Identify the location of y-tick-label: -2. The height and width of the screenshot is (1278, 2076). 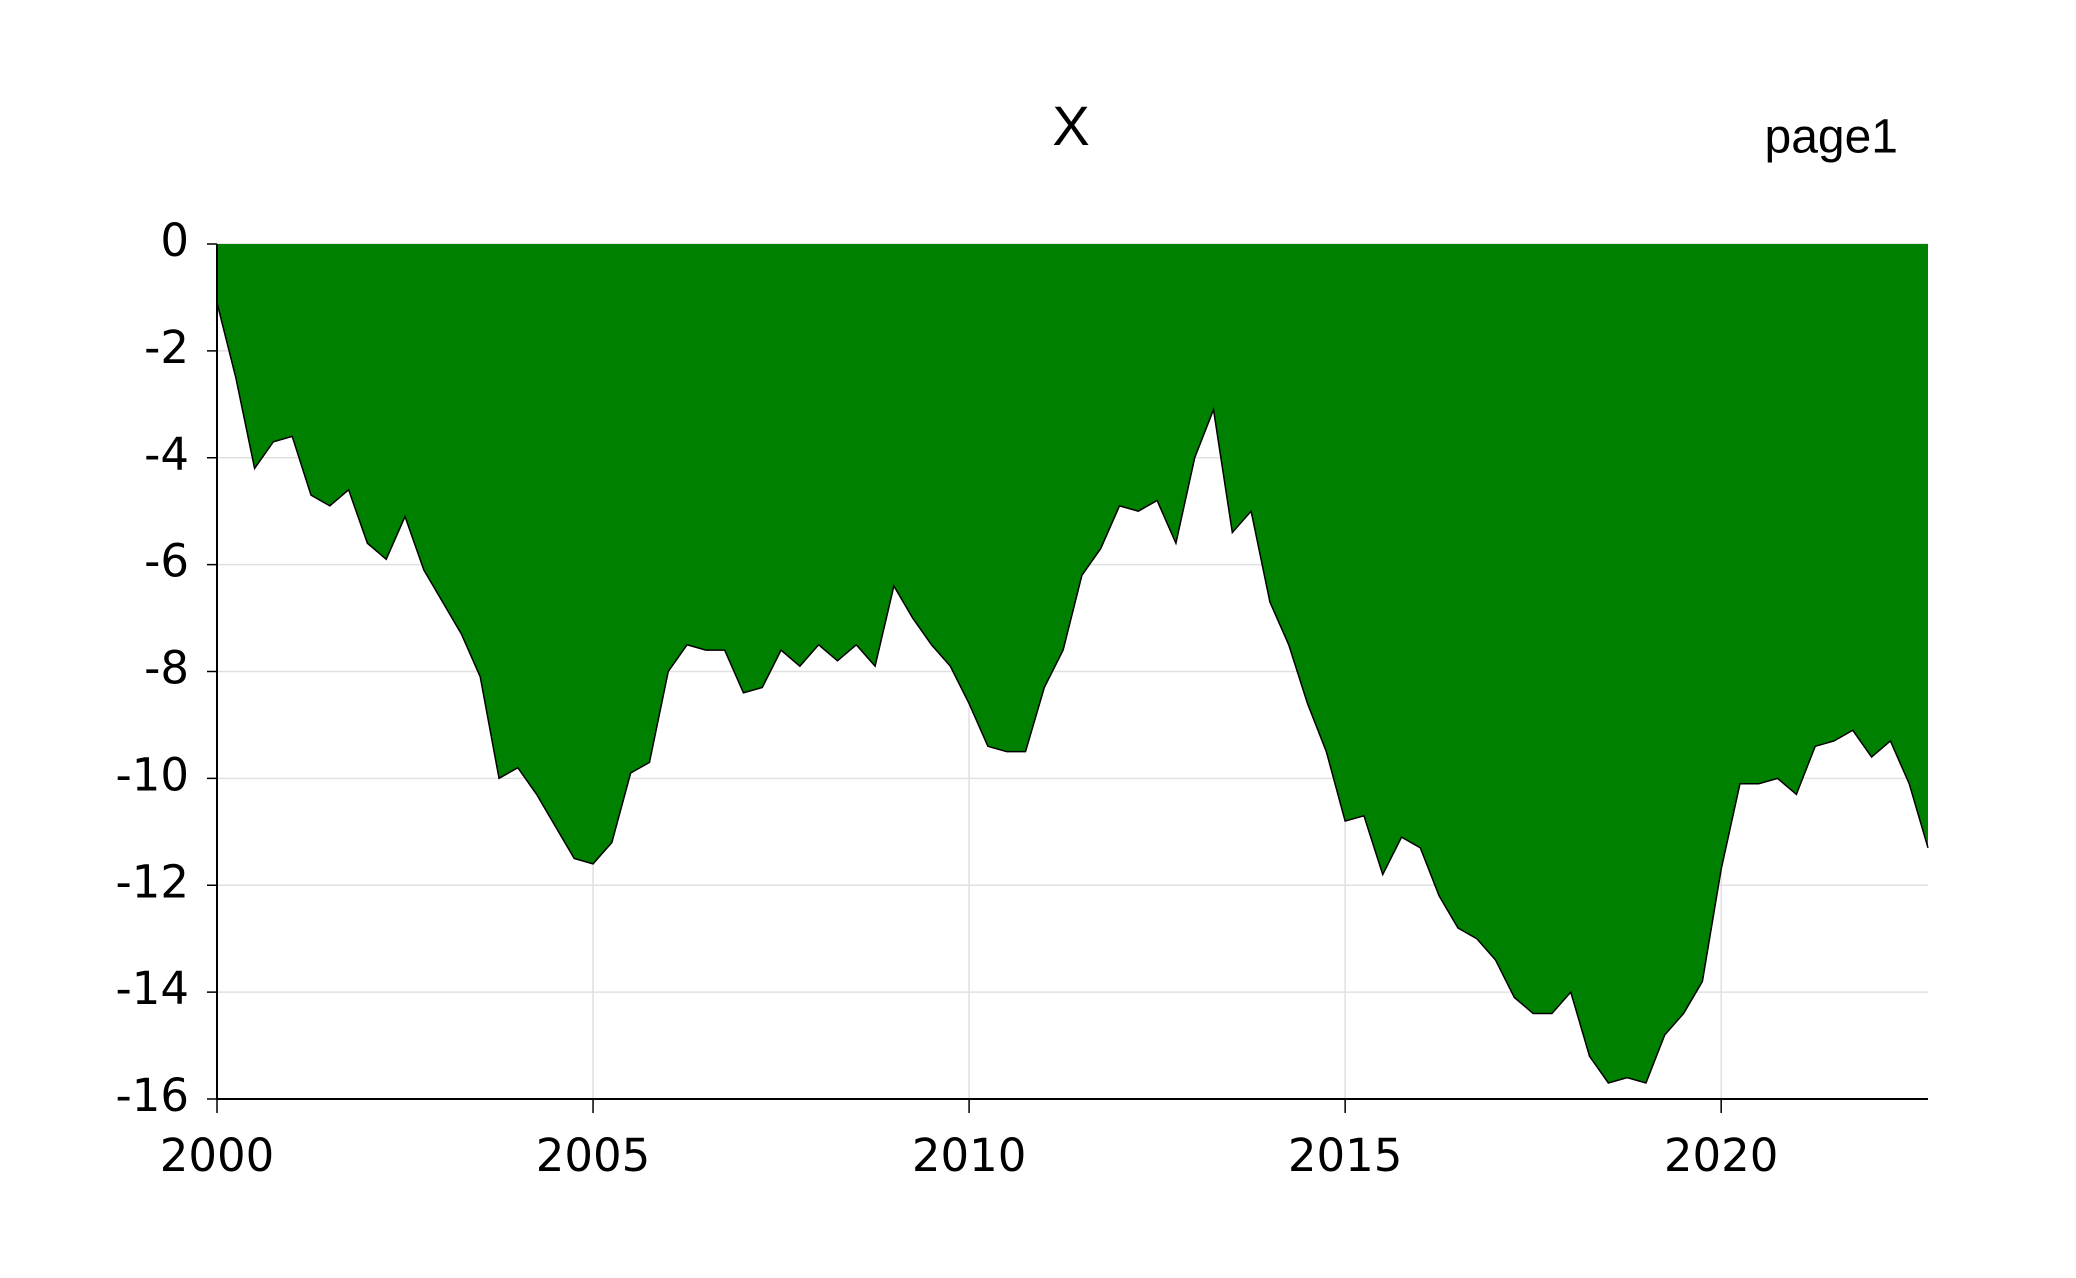
(166, 347).